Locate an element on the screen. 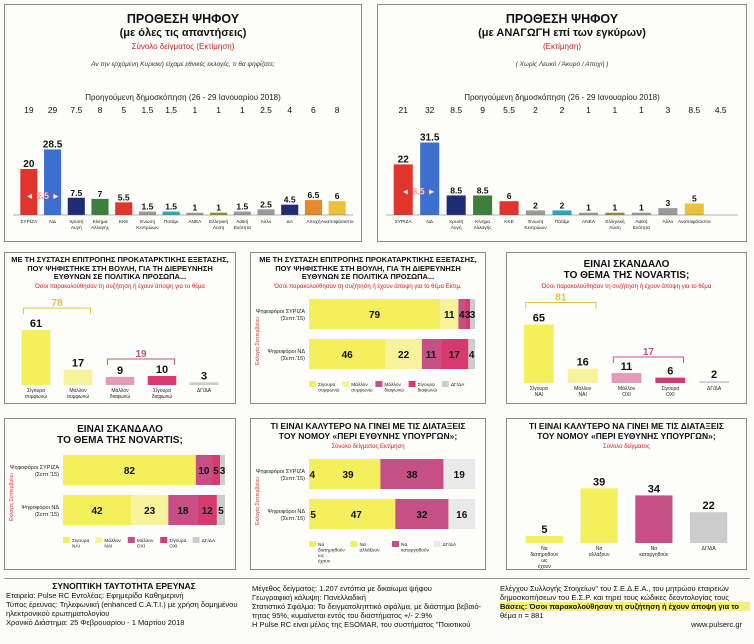 This screenshot has height=644, width=754. bar-label: Ενότητα is located at coordinates (243, 227).